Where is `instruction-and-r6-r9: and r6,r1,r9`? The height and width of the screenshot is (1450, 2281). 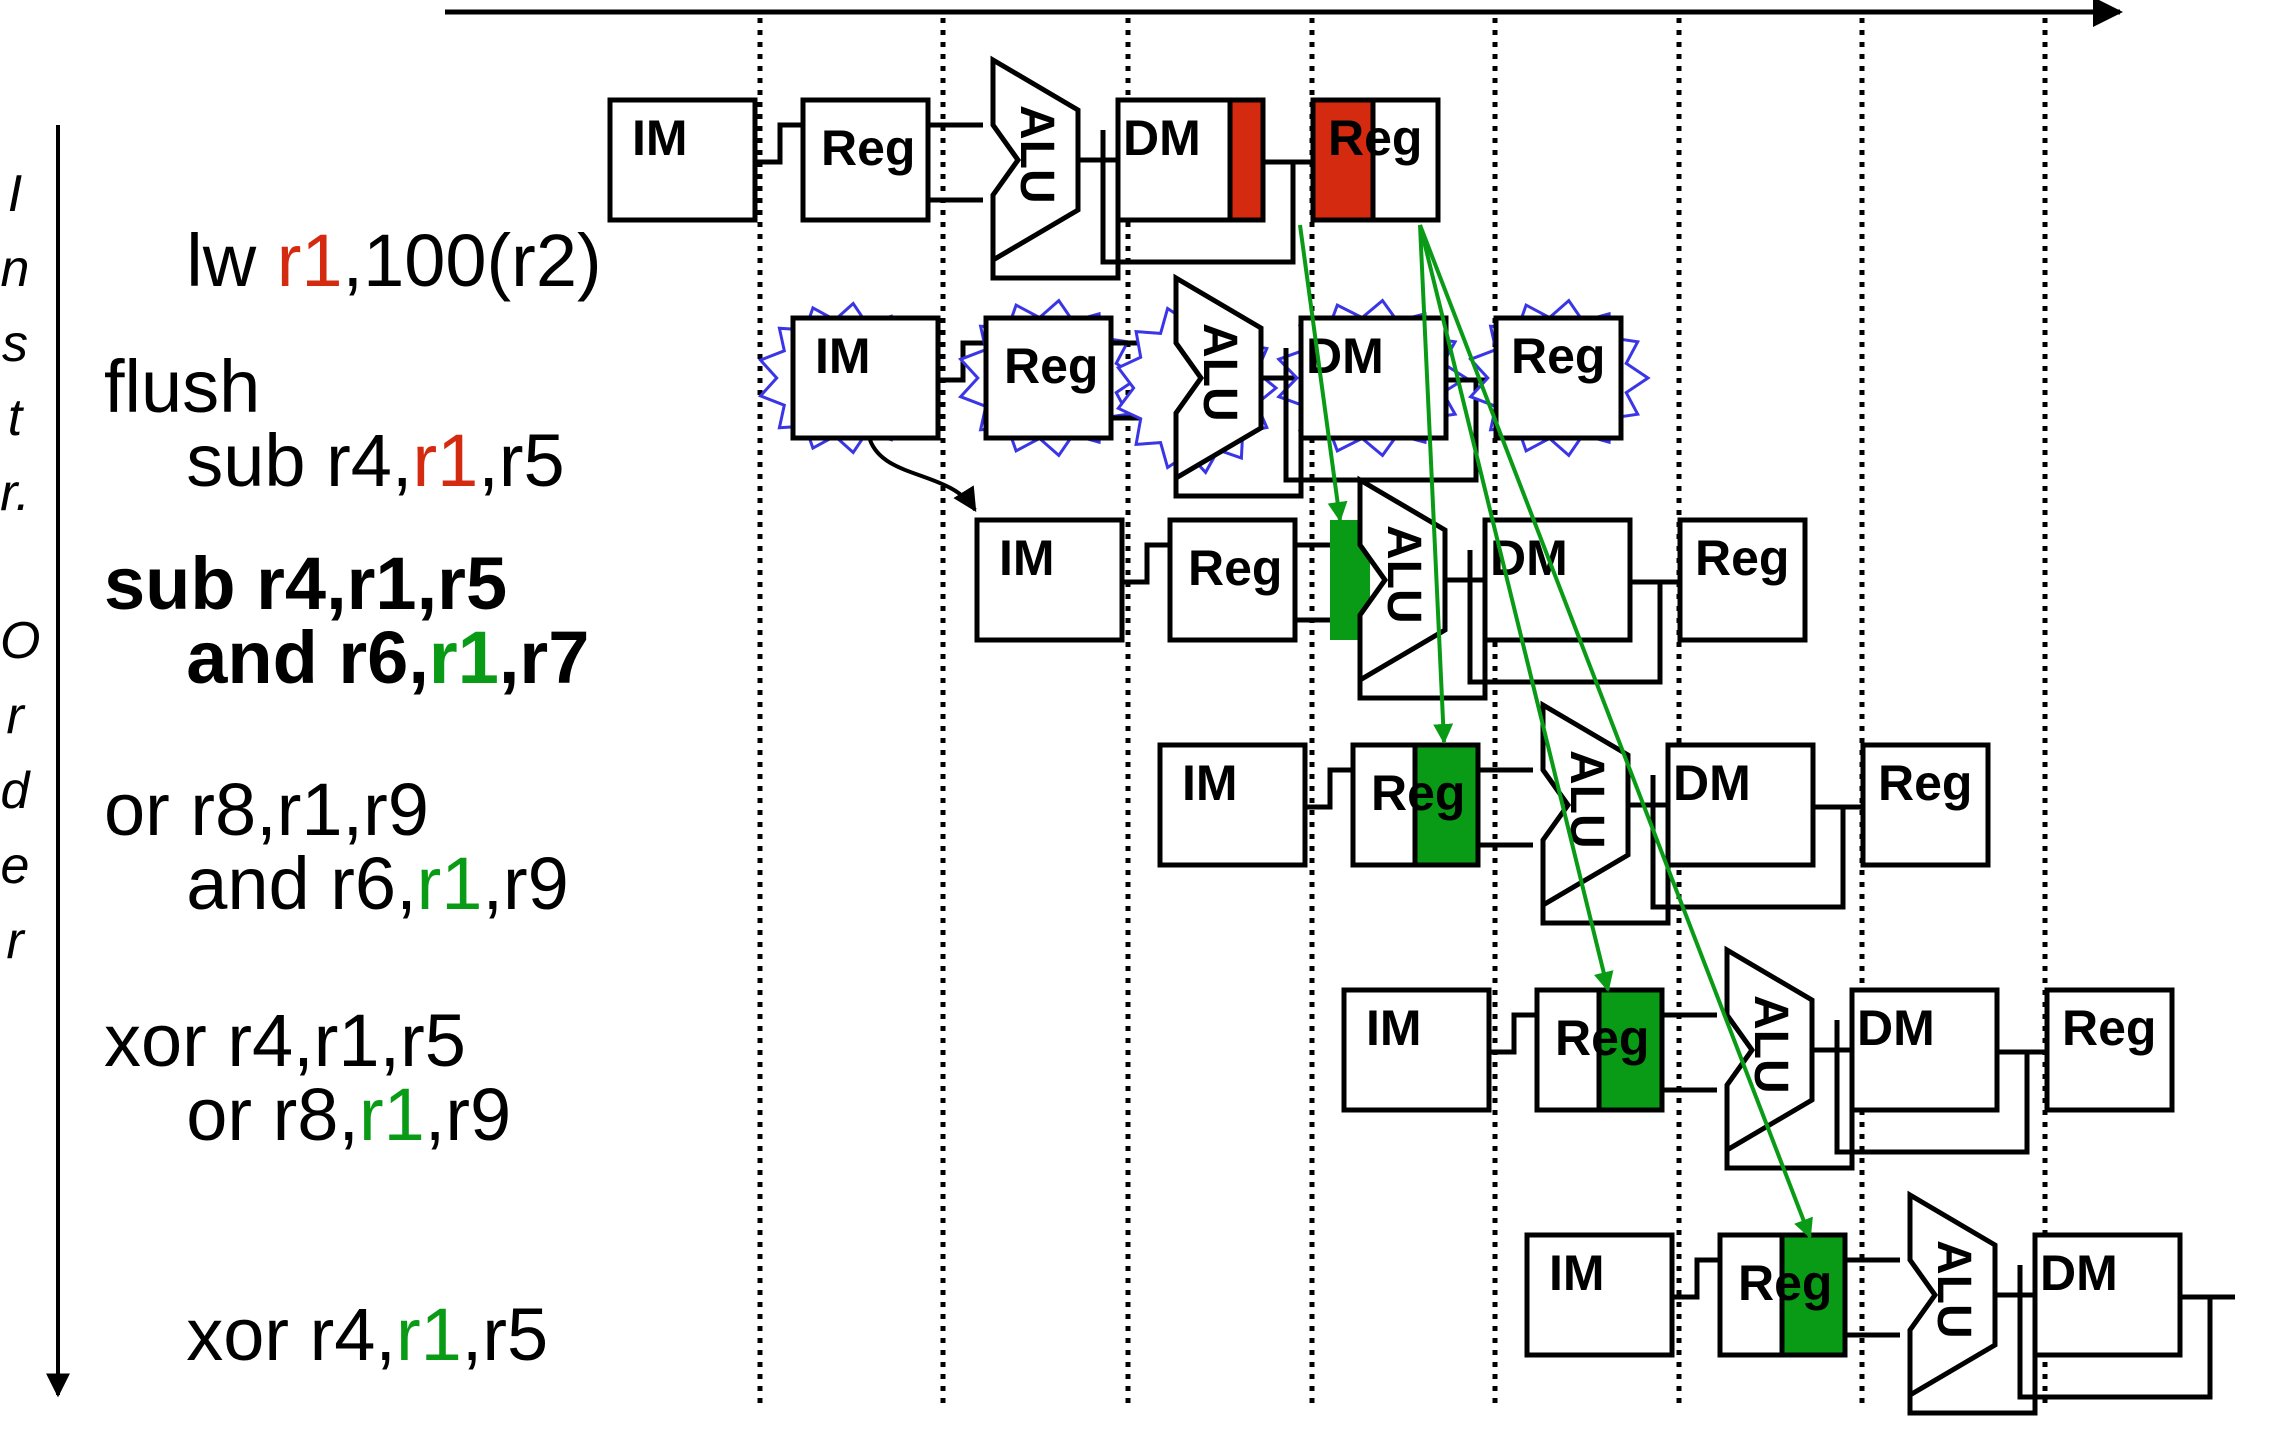
instruction-and-r6-r9: and r6,r1,r9 is located at coordinates (336, 884).